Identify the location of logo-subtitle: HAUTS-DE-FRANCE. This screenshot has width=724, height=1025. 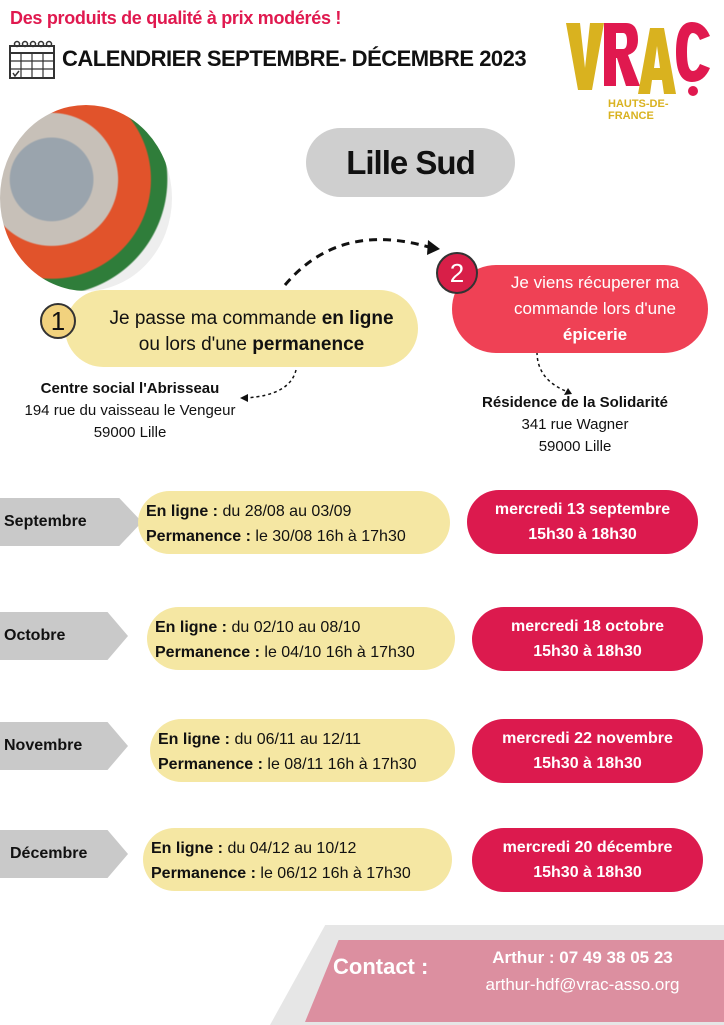
(638, 110).